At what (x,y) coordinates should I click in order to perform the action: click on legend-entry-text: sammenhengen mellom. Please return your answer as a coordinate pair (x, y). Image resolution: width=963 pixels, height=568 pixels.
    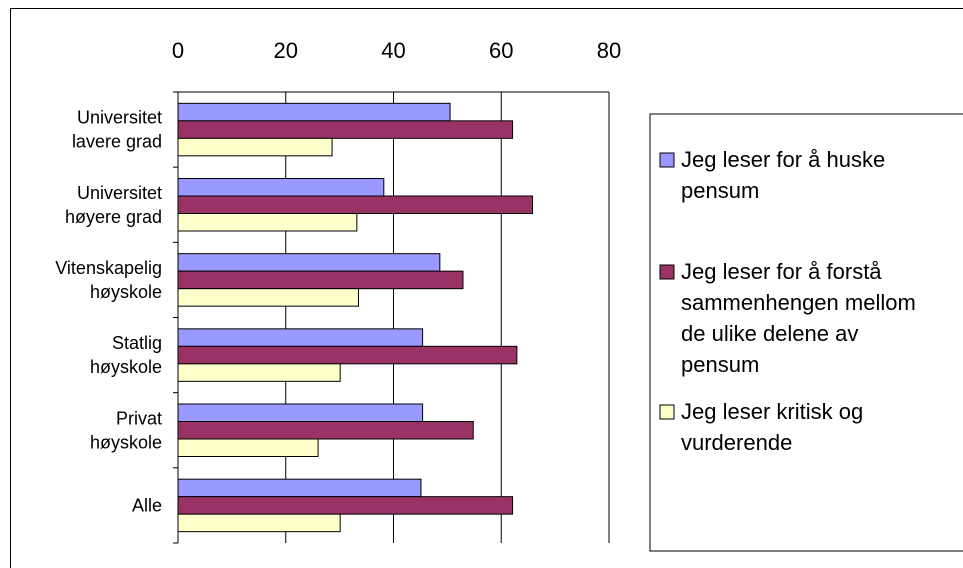
    Looking at the image, I should click on (798, 302).